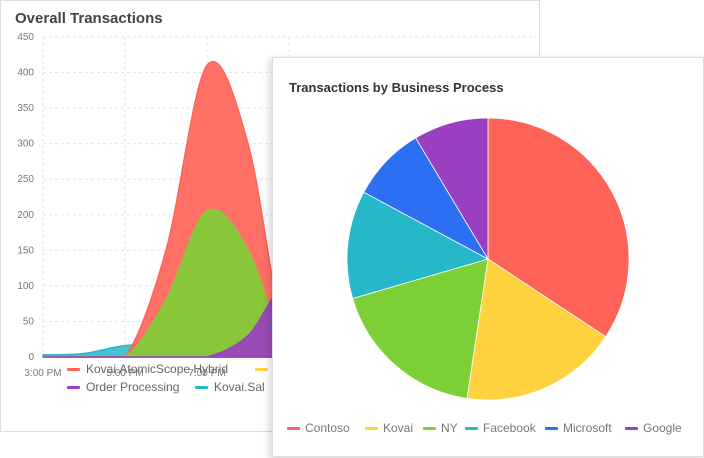  I want to click on pie-legend-label: NY, so click(449, 428).